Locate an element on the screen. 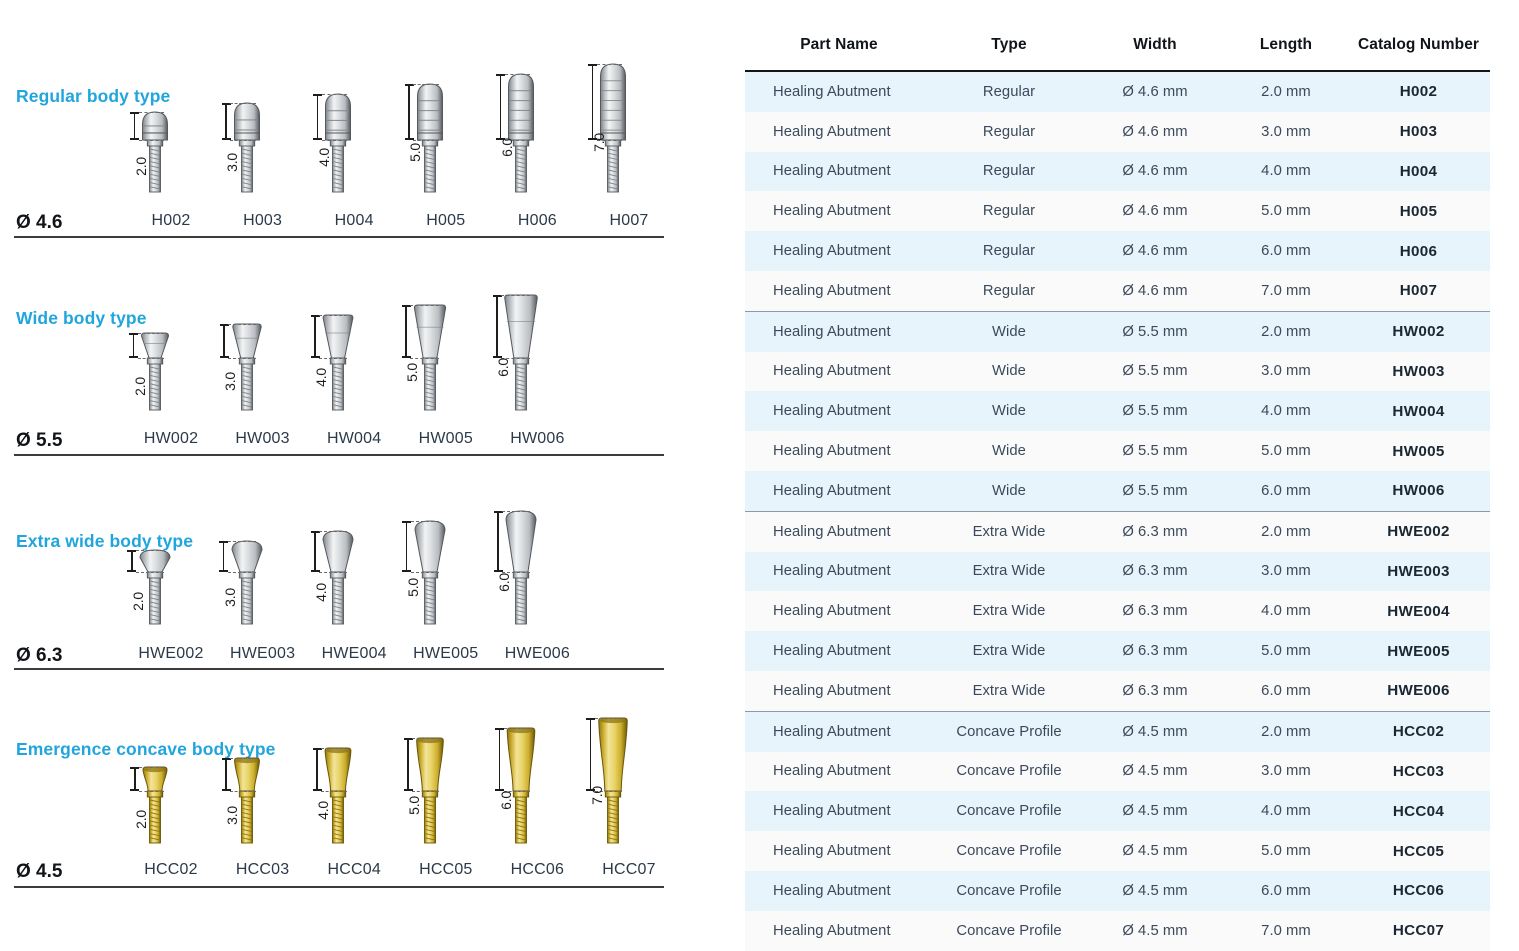  abutment-specimen-hwe002 is located at coordinates (155, 312).